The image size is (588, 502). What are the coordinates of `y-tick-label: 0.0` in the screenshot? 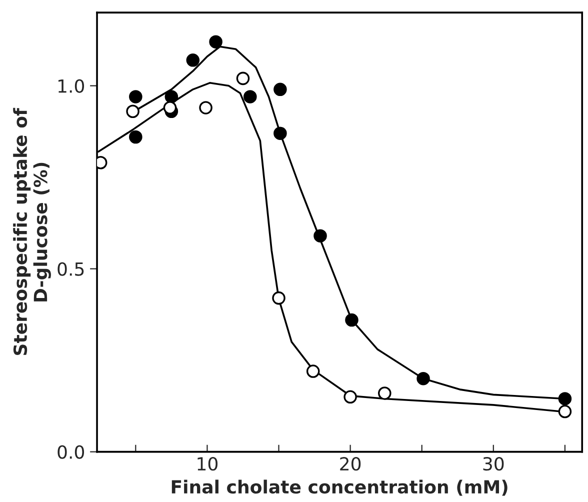 It's located at (71, 452).